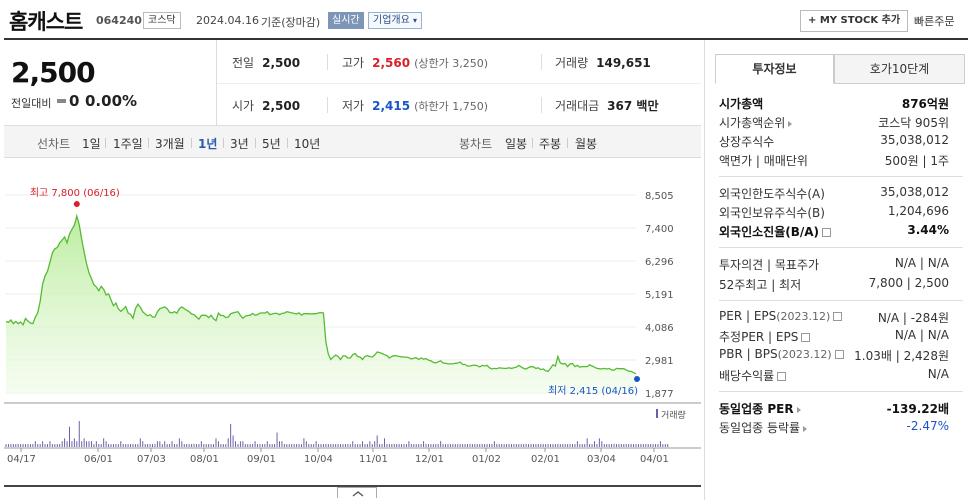 Image resolution: width=968 pixels, height=500 pixels. I want to click on quick-order-link: 빠른주문, so click(934, 21).